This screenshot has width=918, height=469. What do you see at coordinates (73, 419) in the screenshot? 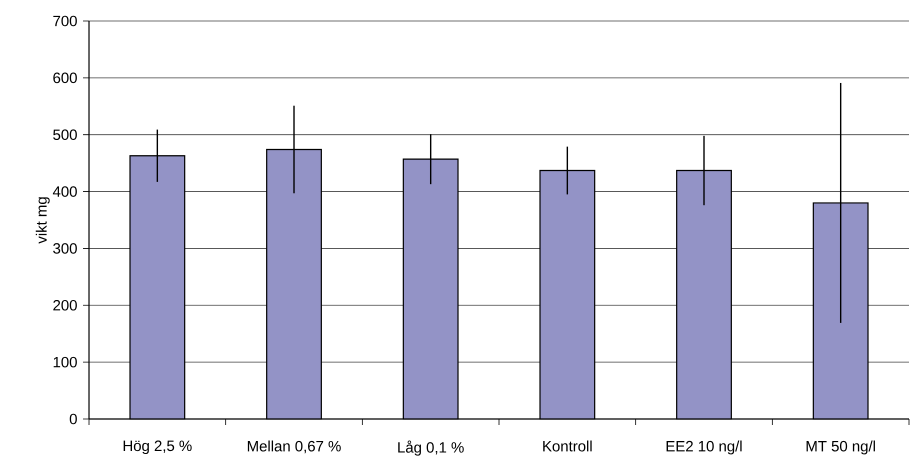
I see `y-tick-label: 0` at bounding box center [73, 419].